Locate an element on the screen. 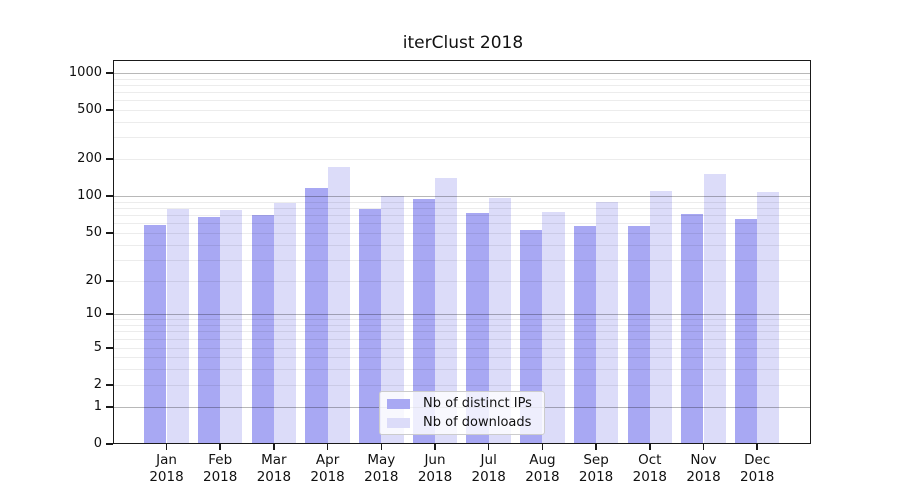 This screenshot has width=900, height=500. bar-distinct-ips-oct is located at coordinates (638, 335).